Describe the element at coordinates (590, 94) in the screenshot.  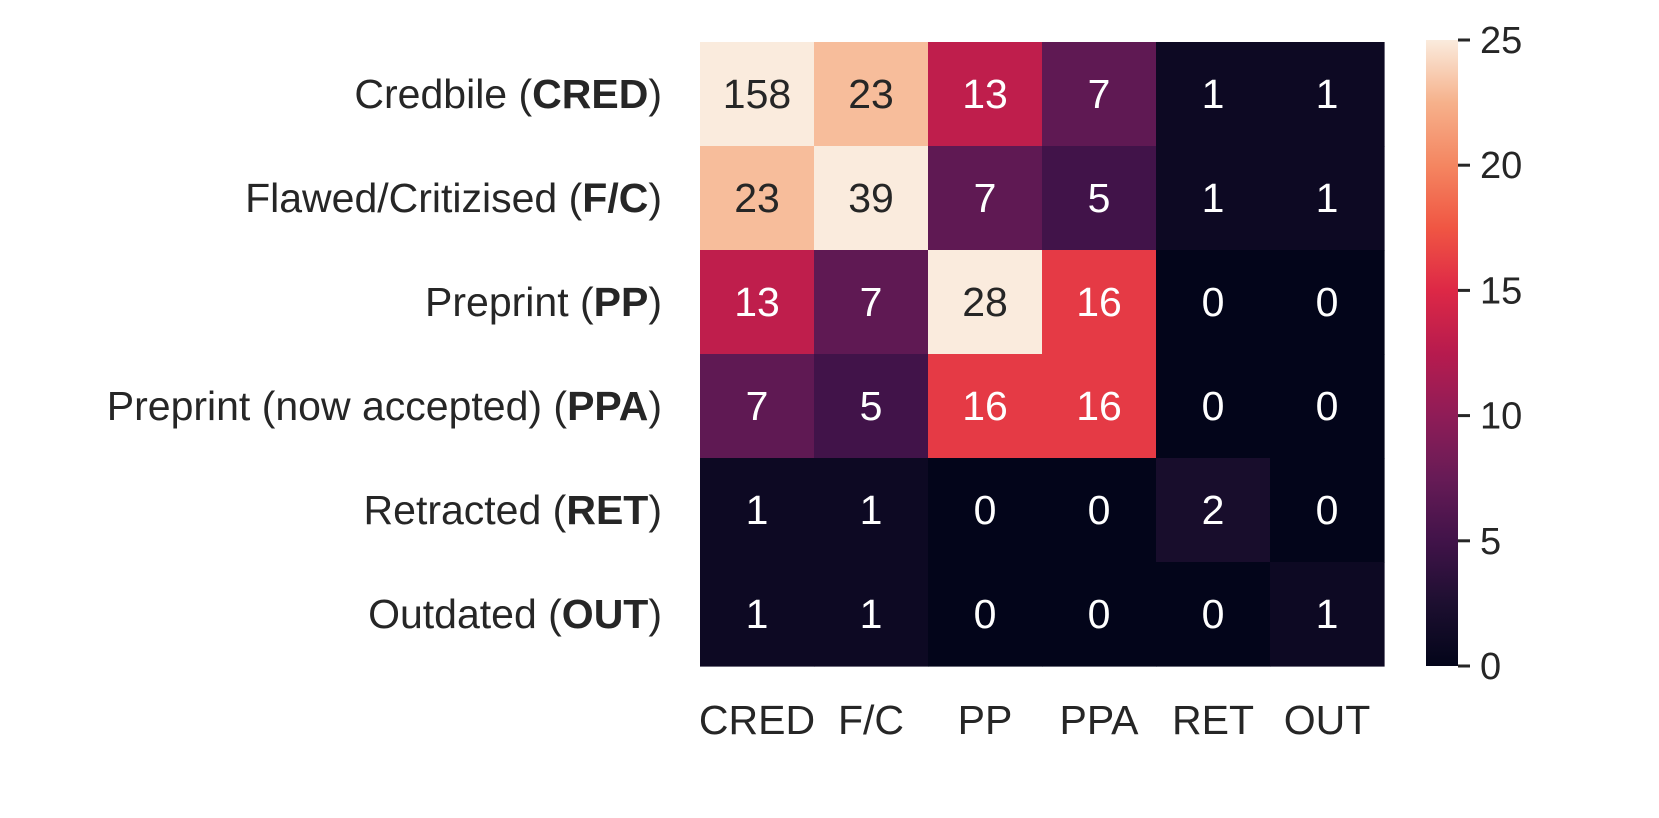
I see `row-label-abbr: CRED` at that location.